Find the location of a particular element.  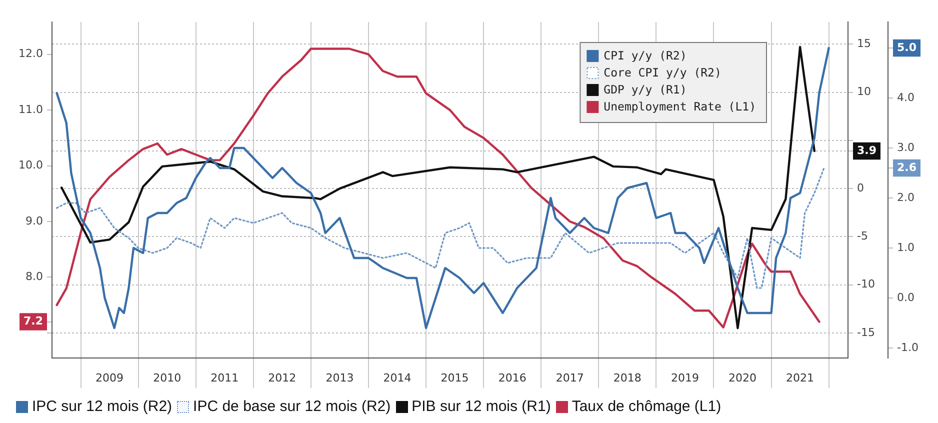

text: IPC de base sur 12 mois (R2) is located at coordinates (292, 406).